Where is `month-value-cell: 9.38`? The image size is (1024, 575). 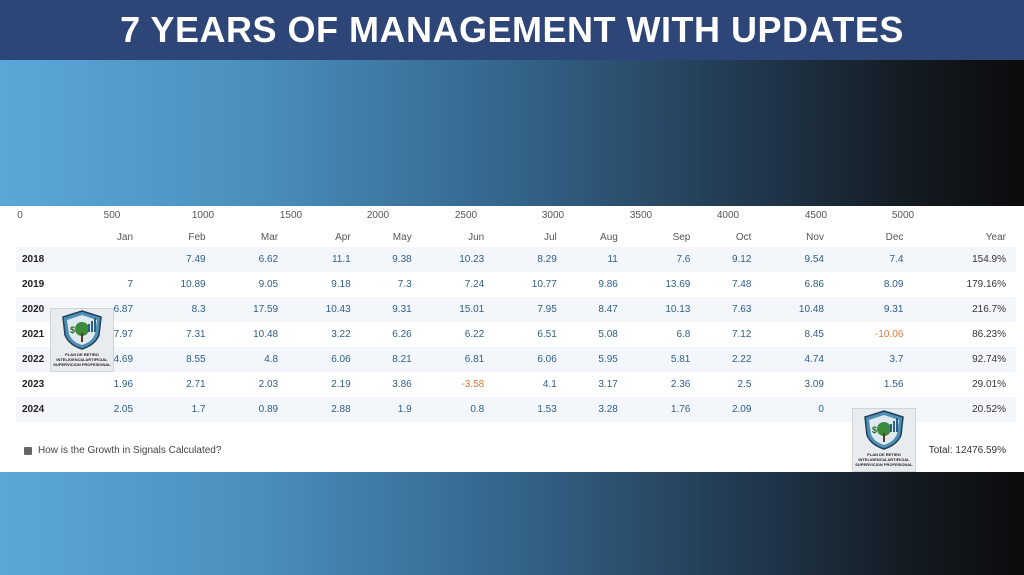
month-value-cell: 9.38 is located at coordinates (402, 259).